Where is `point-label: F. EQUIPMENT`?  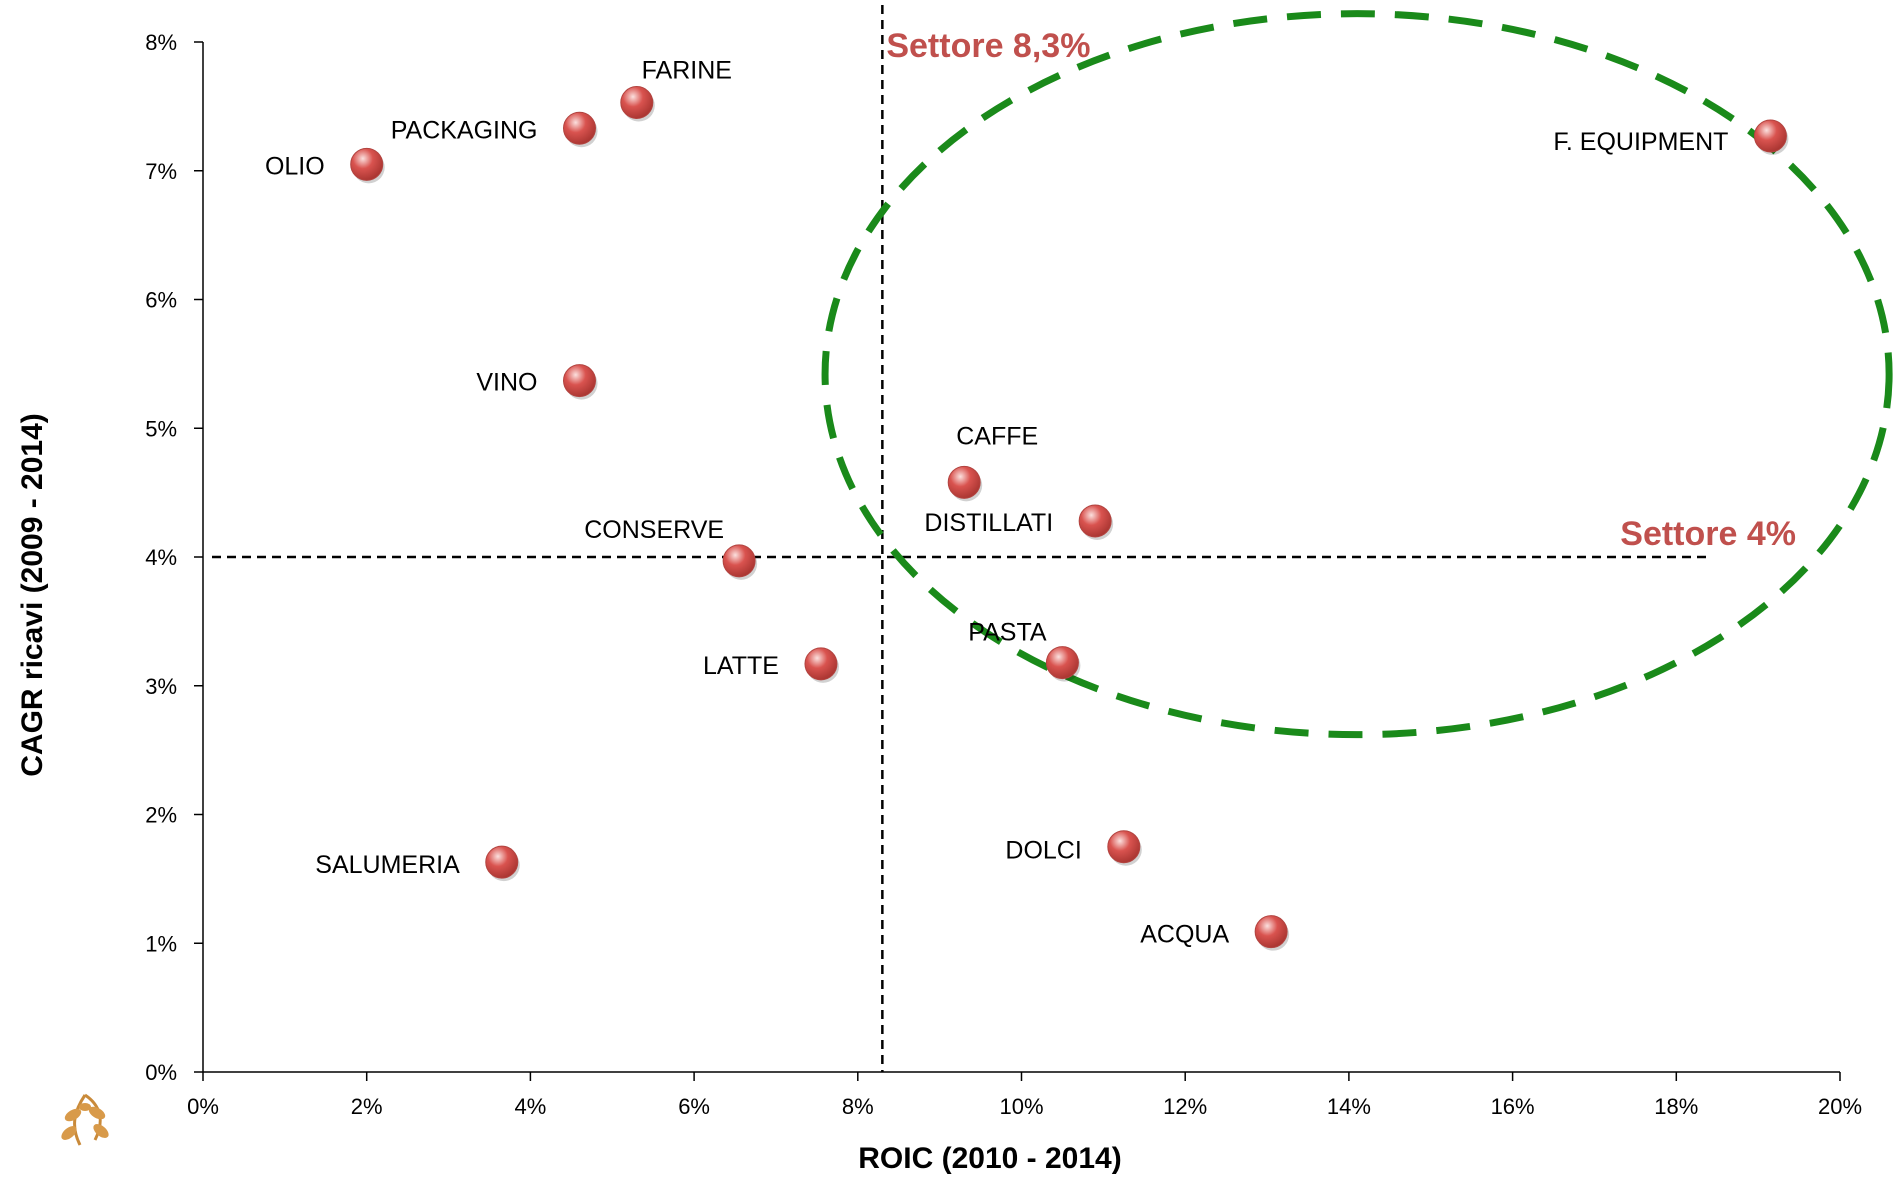
point-label: F. EQUIPMENT is located at coordinates (1640, 142).